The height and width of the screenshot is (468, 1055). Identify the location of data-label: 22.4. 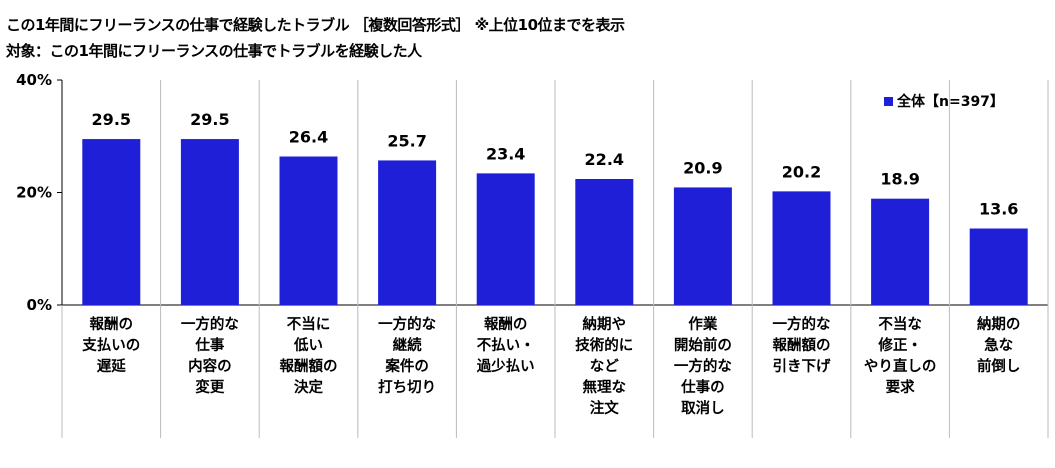
(604, 159).